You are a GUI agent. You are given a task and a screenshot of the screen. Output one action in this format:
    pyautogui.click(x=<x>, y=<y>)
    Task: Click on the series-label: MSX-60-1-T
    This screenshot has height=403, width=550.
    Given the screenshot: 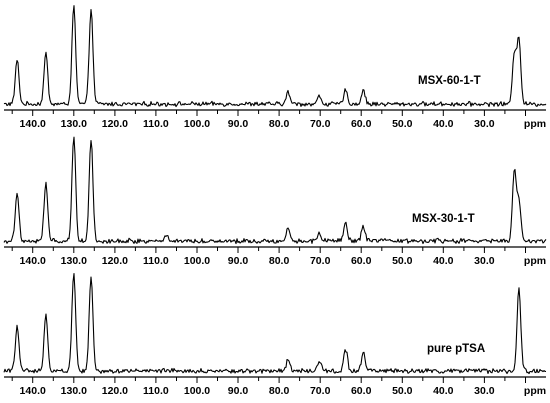 What is the action you would take?
    pyautogui.click(x=449, y=81)
    